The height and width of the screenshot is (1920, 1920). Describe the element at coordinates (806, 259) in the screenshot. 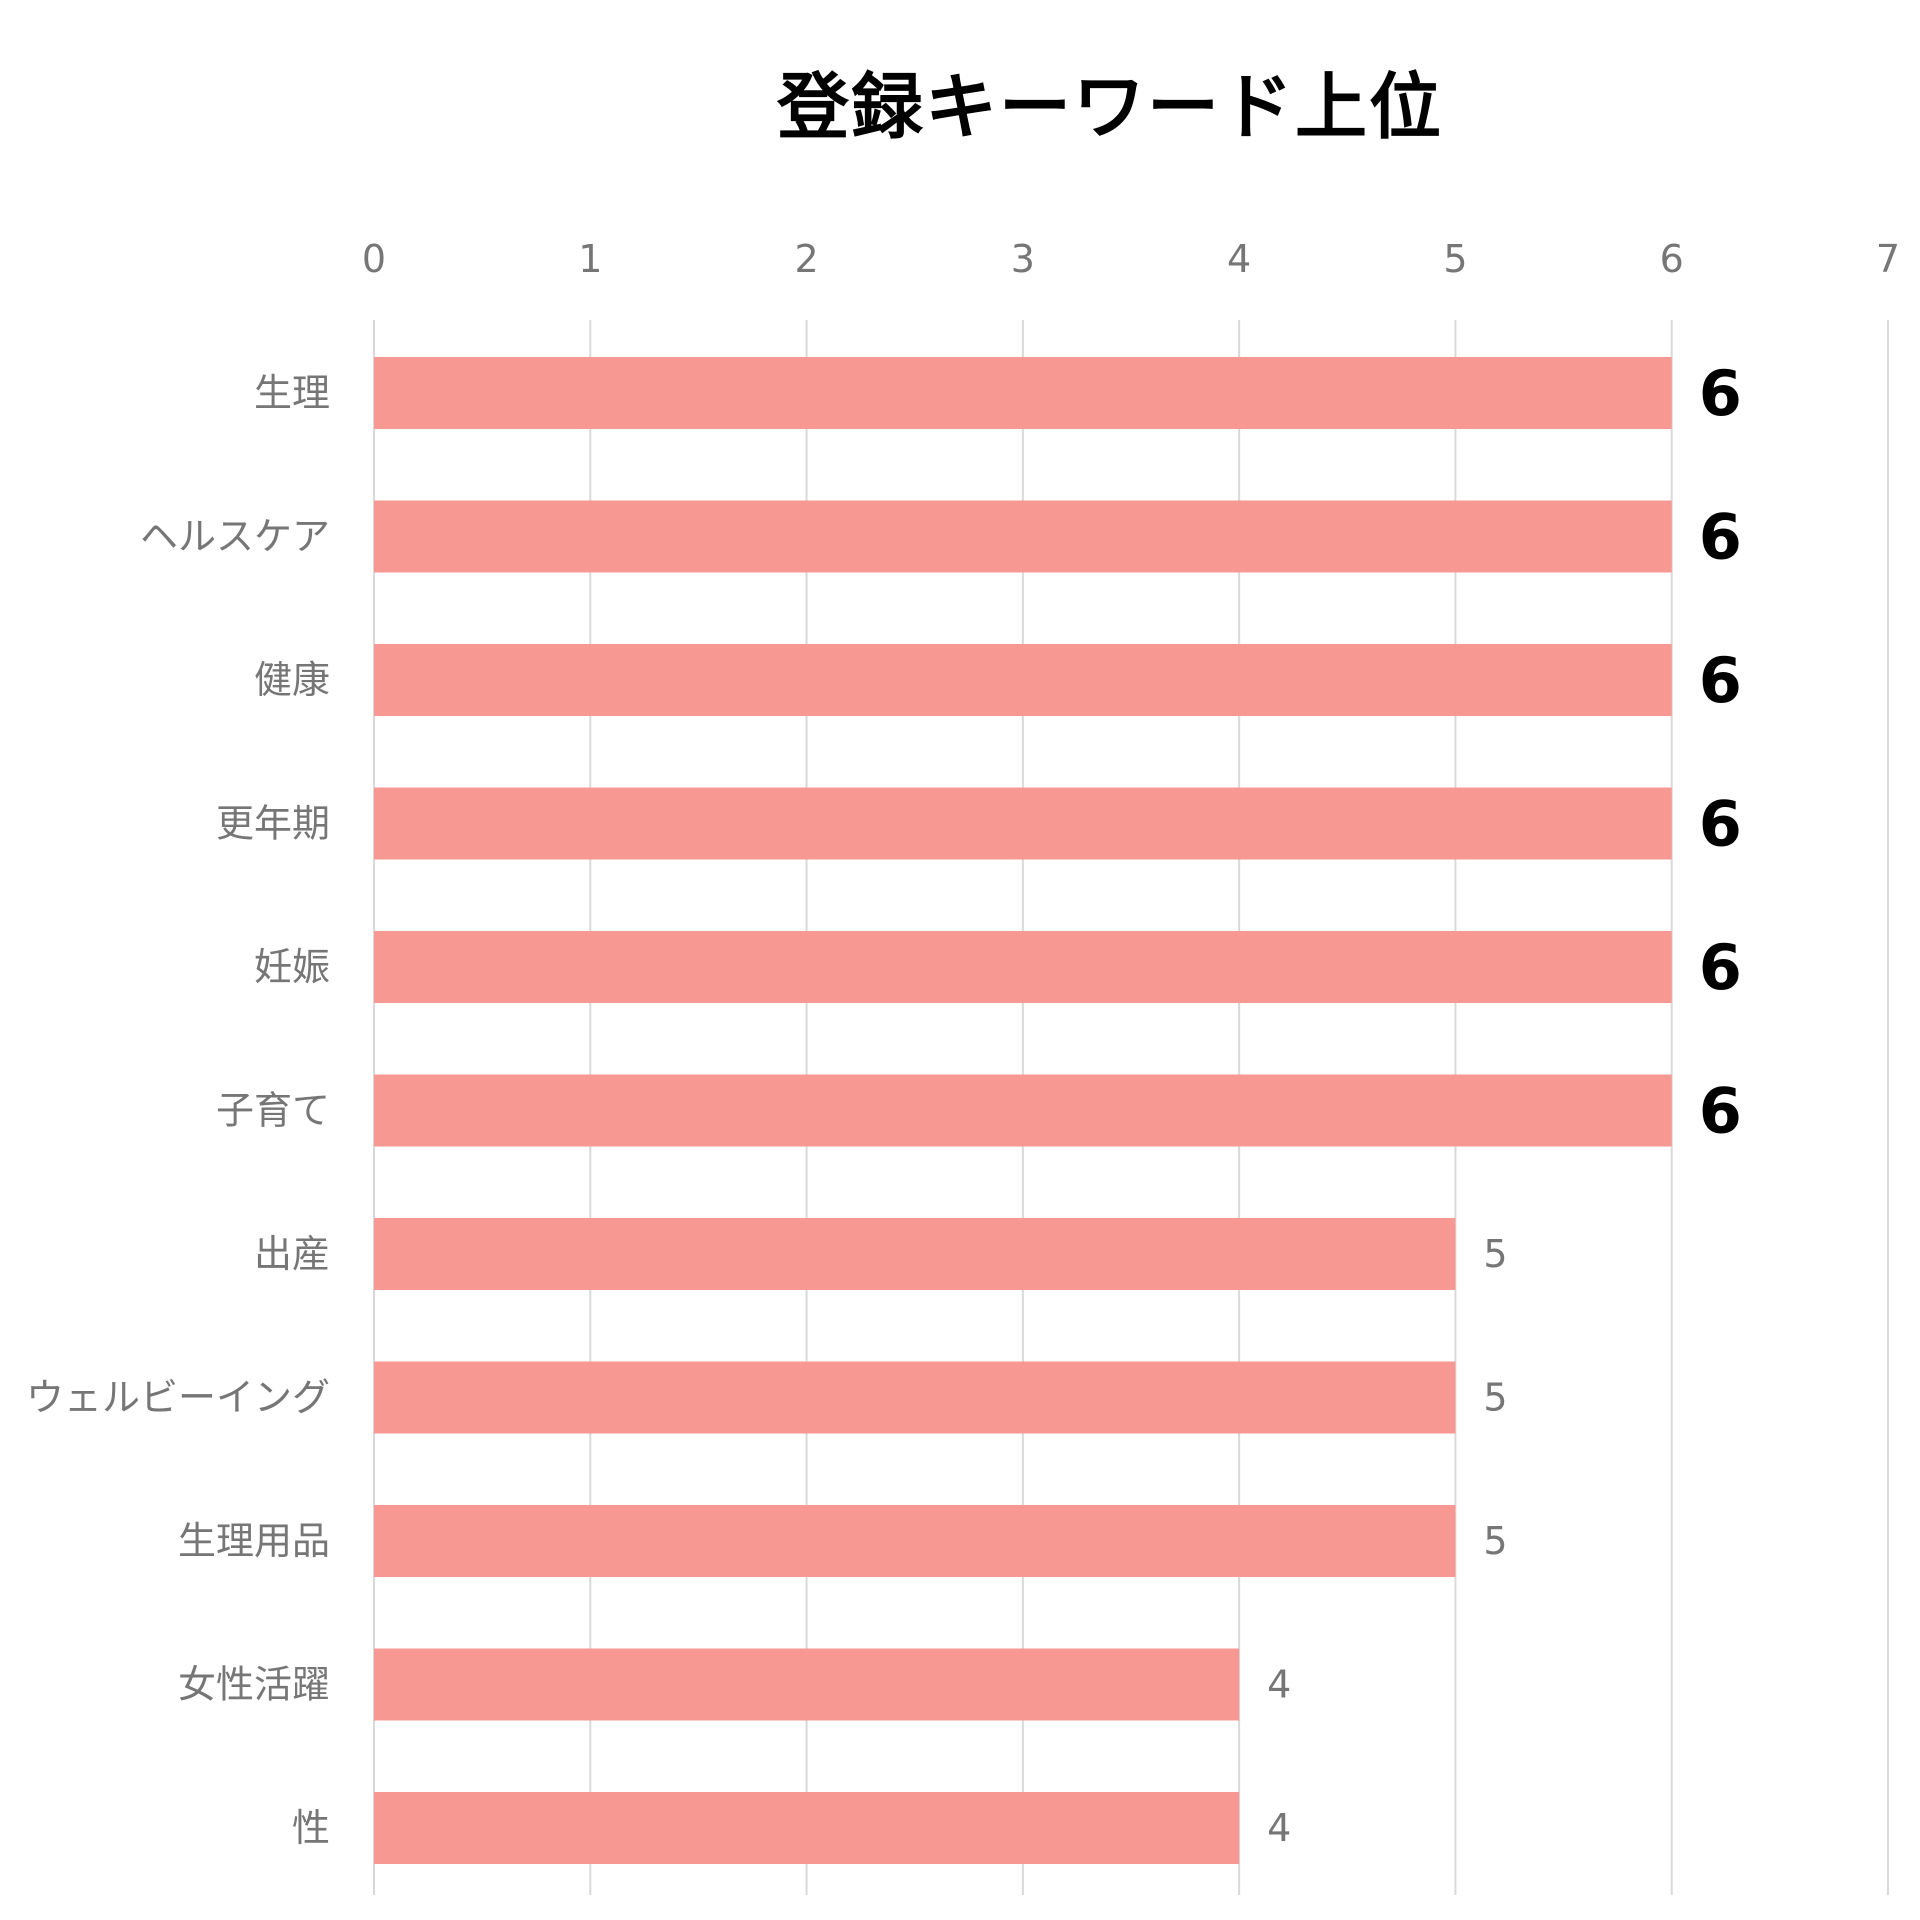

I see `x-tick-label: 2` at that location.